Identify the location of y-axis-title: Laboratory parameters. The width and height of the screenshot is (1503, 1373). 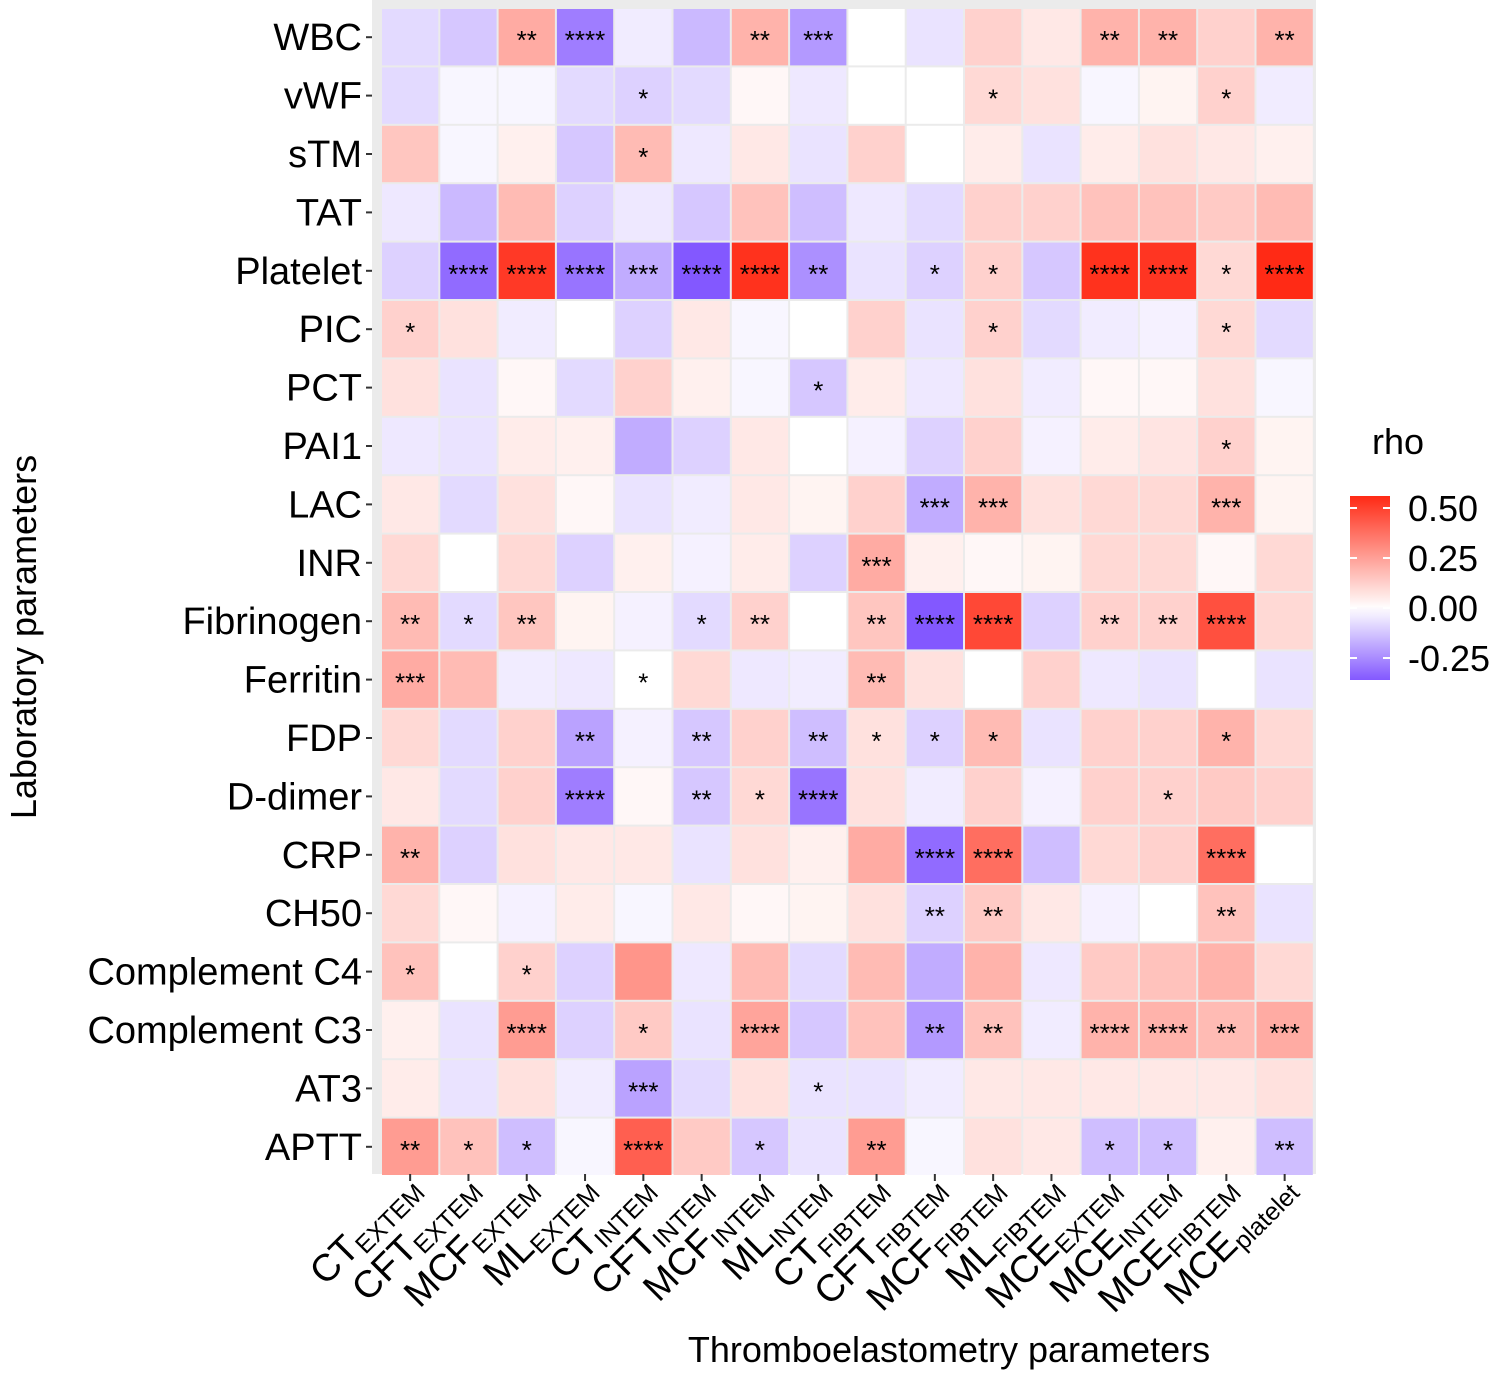
(23, 637).